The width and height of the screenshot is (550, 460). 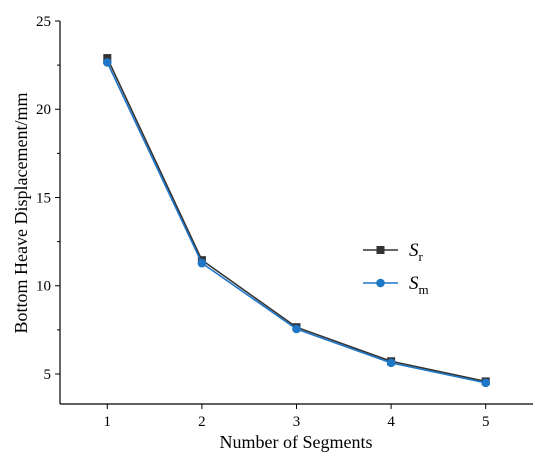 What do you see at coordinates (48, 375) in the screenshot?
I see `y-tick-label: 5` at bounding box center [48, 375].